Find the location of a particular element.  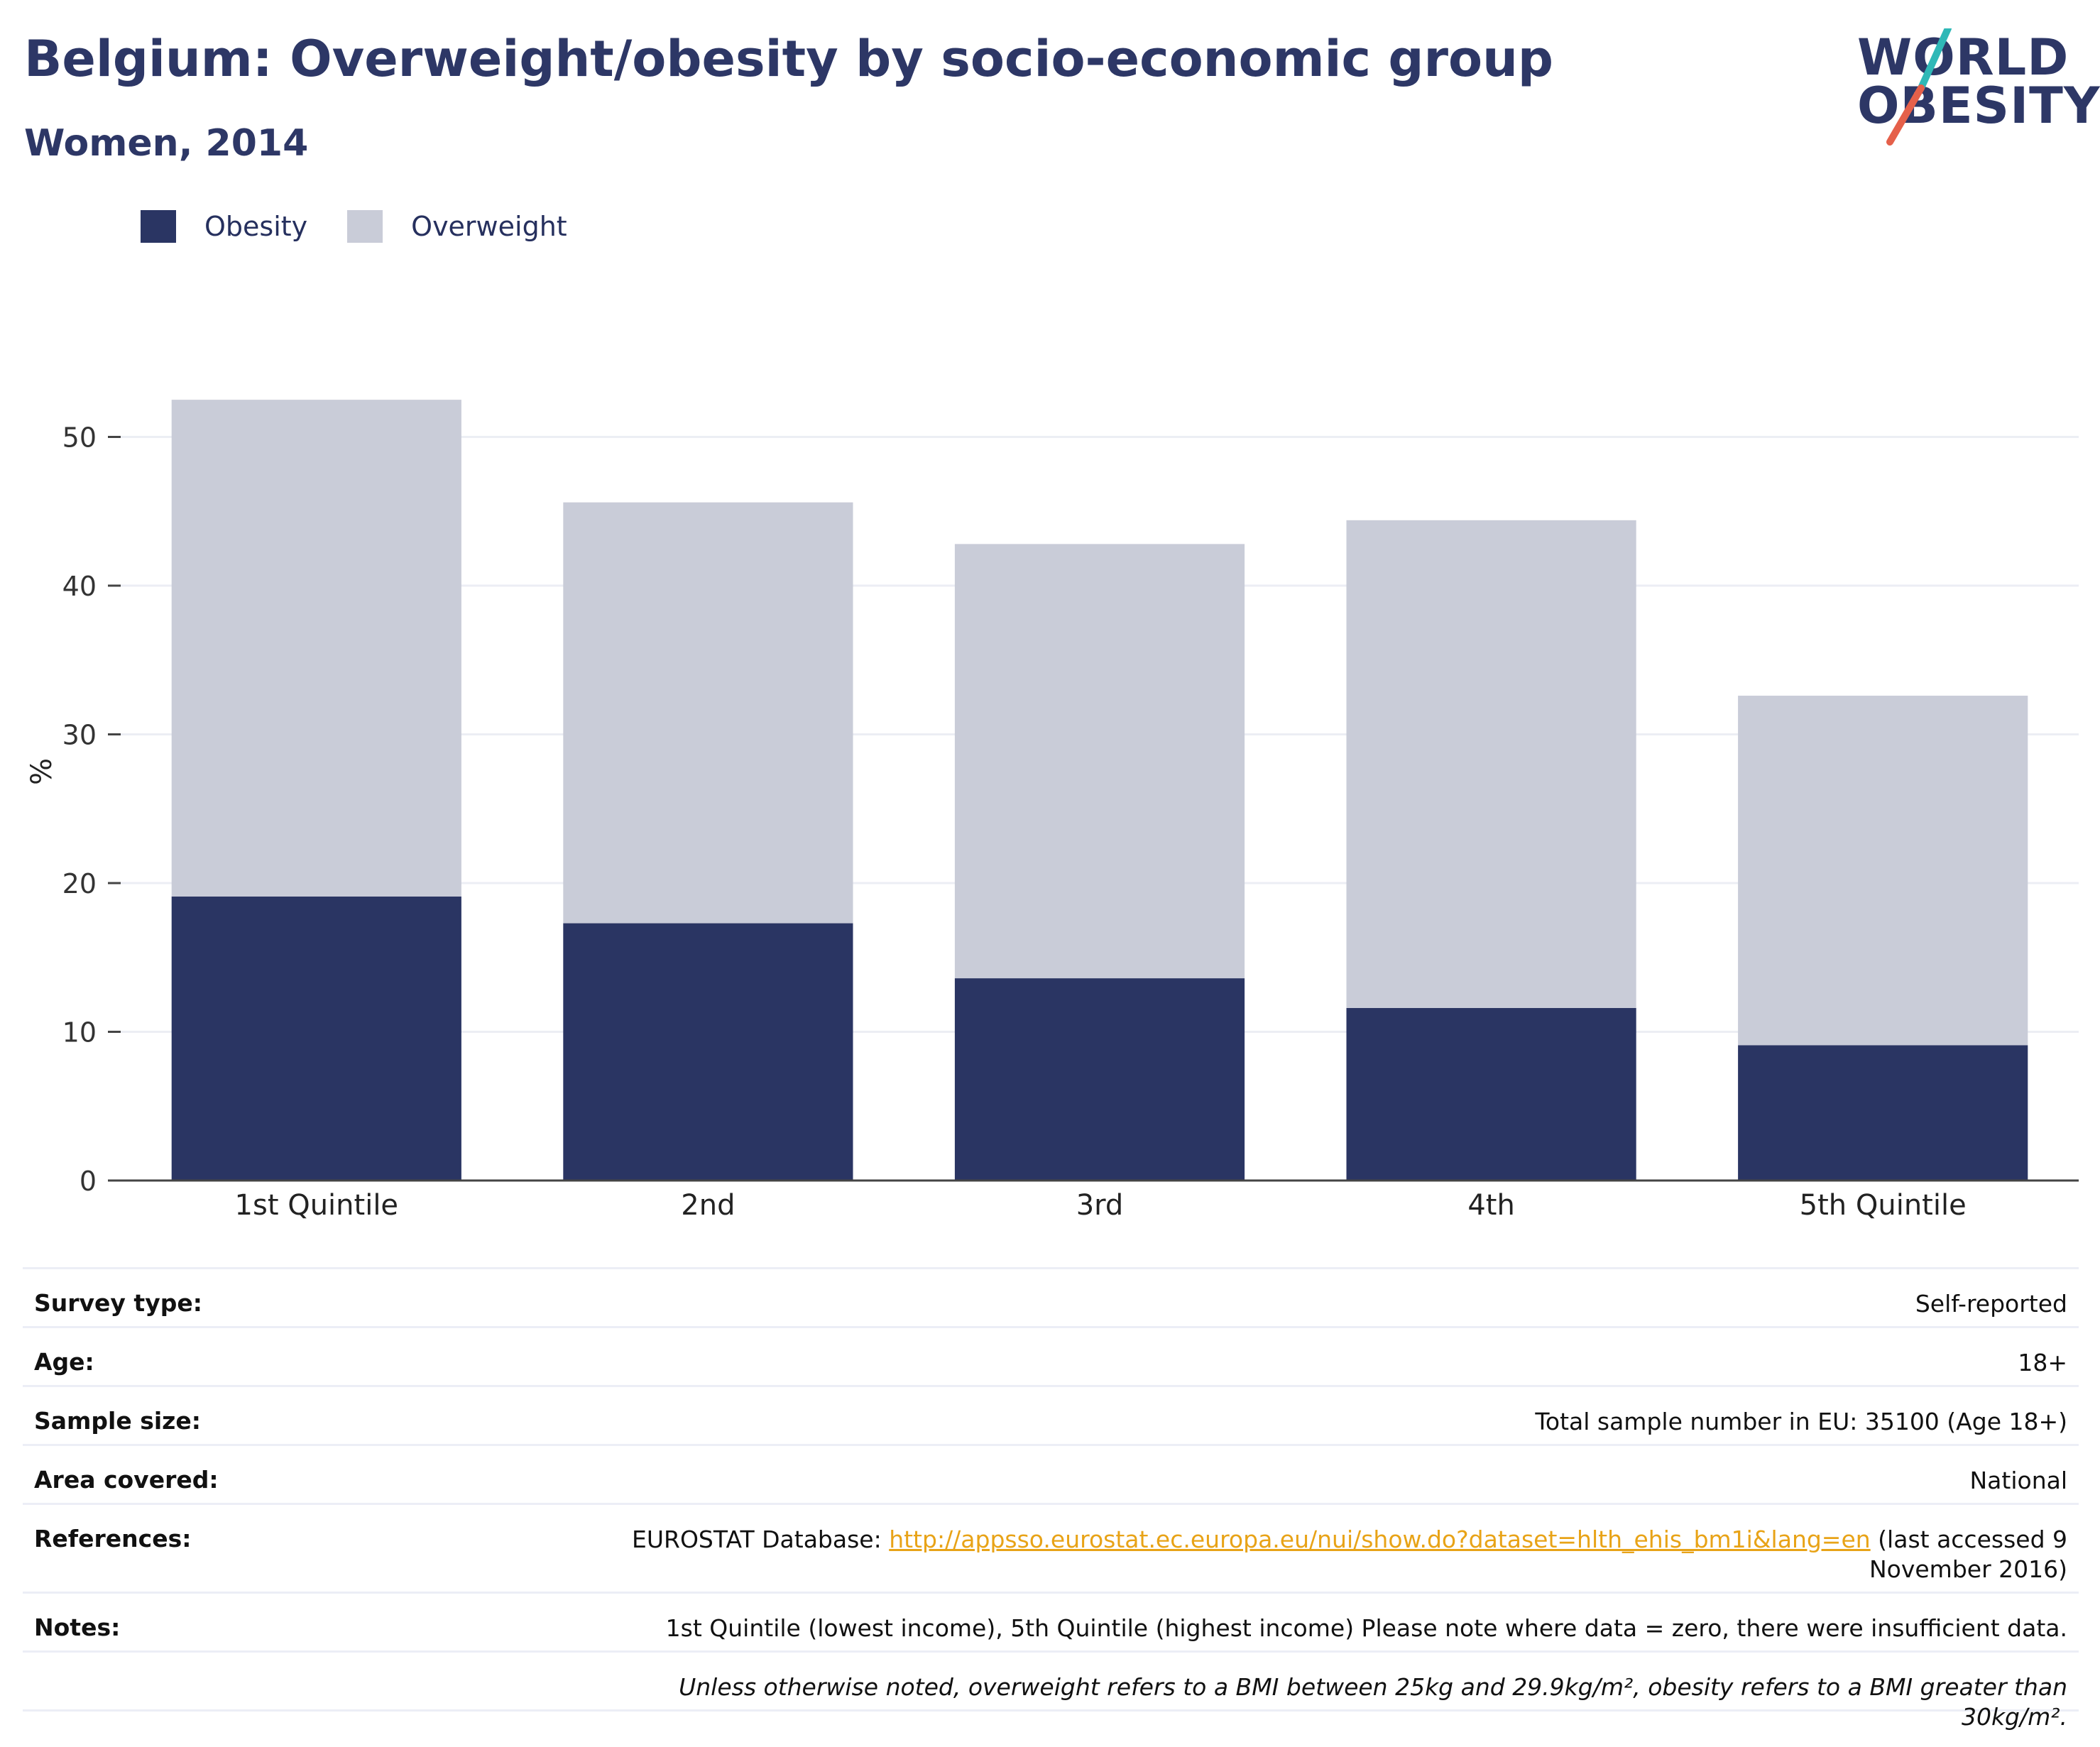

info-key: Survey type: is located at coordinates (118, 1303).